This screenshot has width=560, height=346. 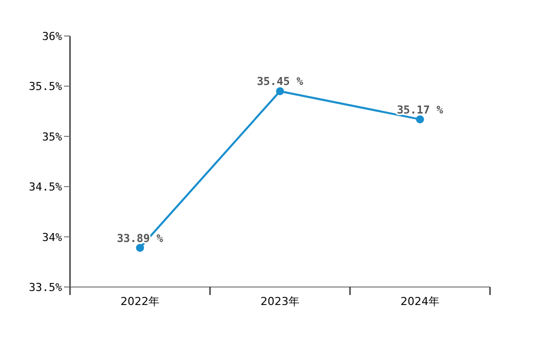 What do you see at coordinates (420, 109) in the screenshot?
I see `data-label: 35.17 %` at bounding box center [420, 109].